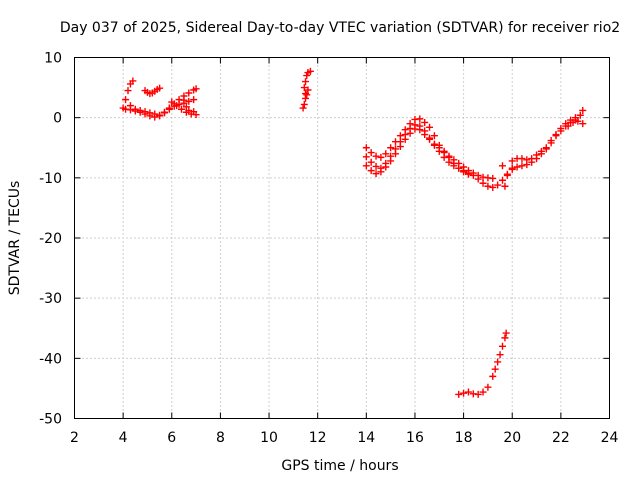  What do you see at coordinates (50, 299) in the screenshot?
I see `y-tick-label: -30` at bounding box center [50, 299].